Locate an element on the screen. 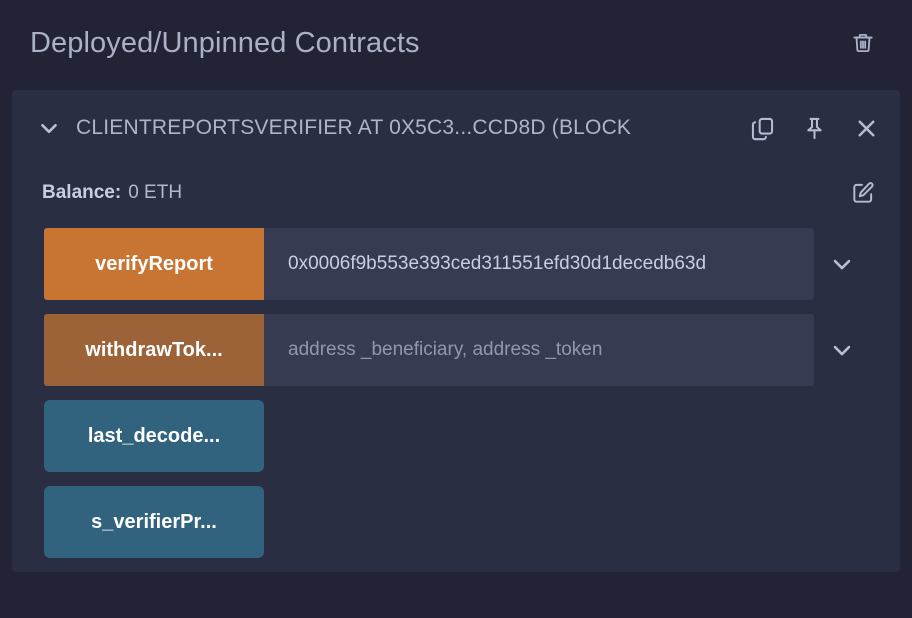 The image size is (912, 618). delete-all-contracts-button is located at coordinates (863, 43).